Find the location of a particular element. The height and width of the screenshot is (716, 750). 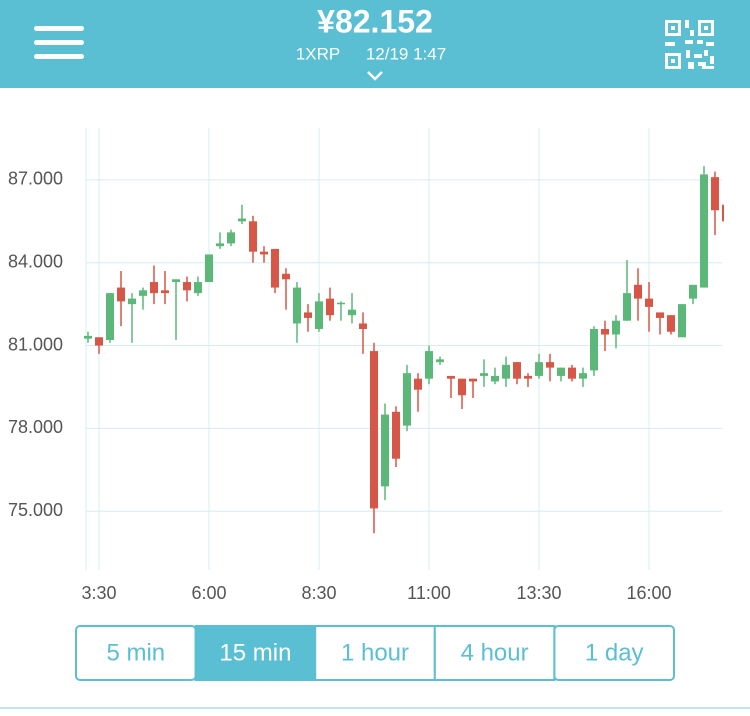

time: 12/19 1:47 is located at coordinates (406, 53).